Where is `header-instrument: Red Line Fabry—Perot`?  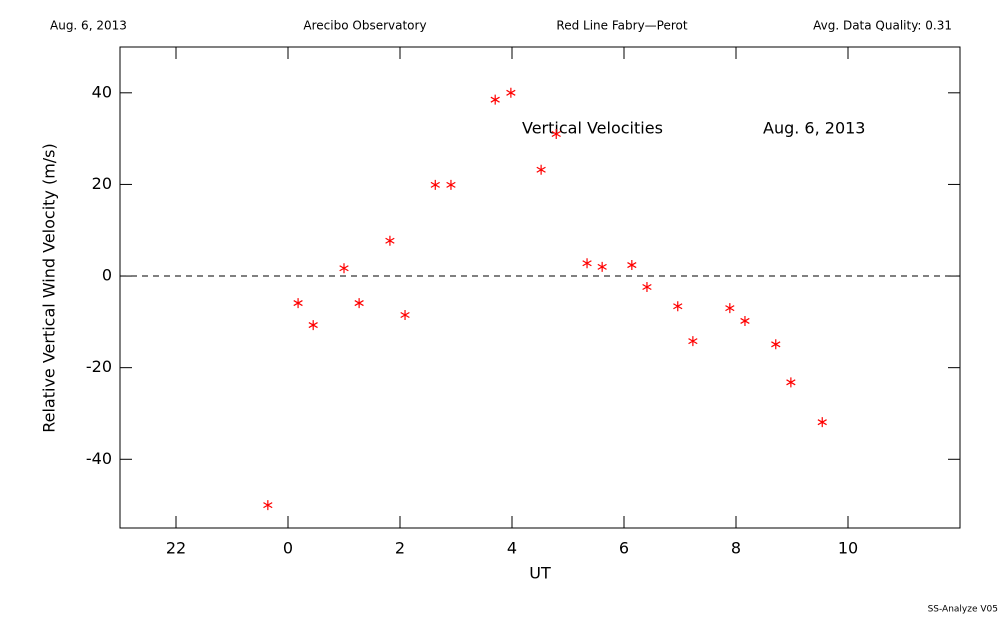 header-instrument: Red Line Fabry—Perot is located at coordinates (621, 26).